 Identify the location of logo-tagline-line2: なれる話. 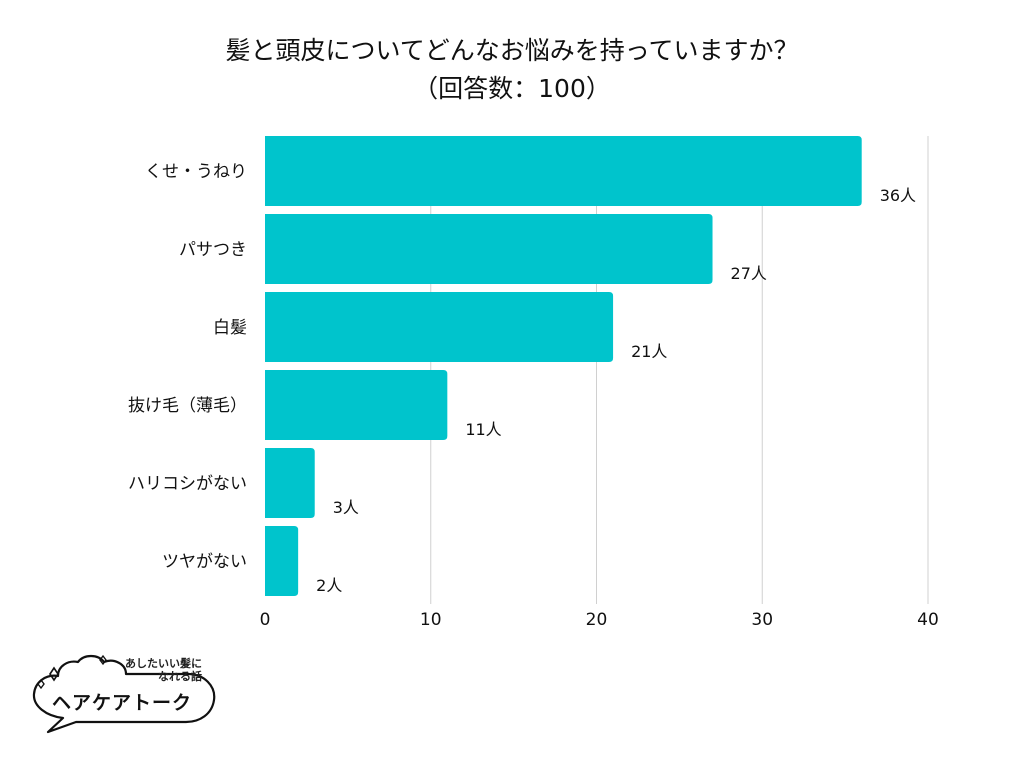
(180, 676).